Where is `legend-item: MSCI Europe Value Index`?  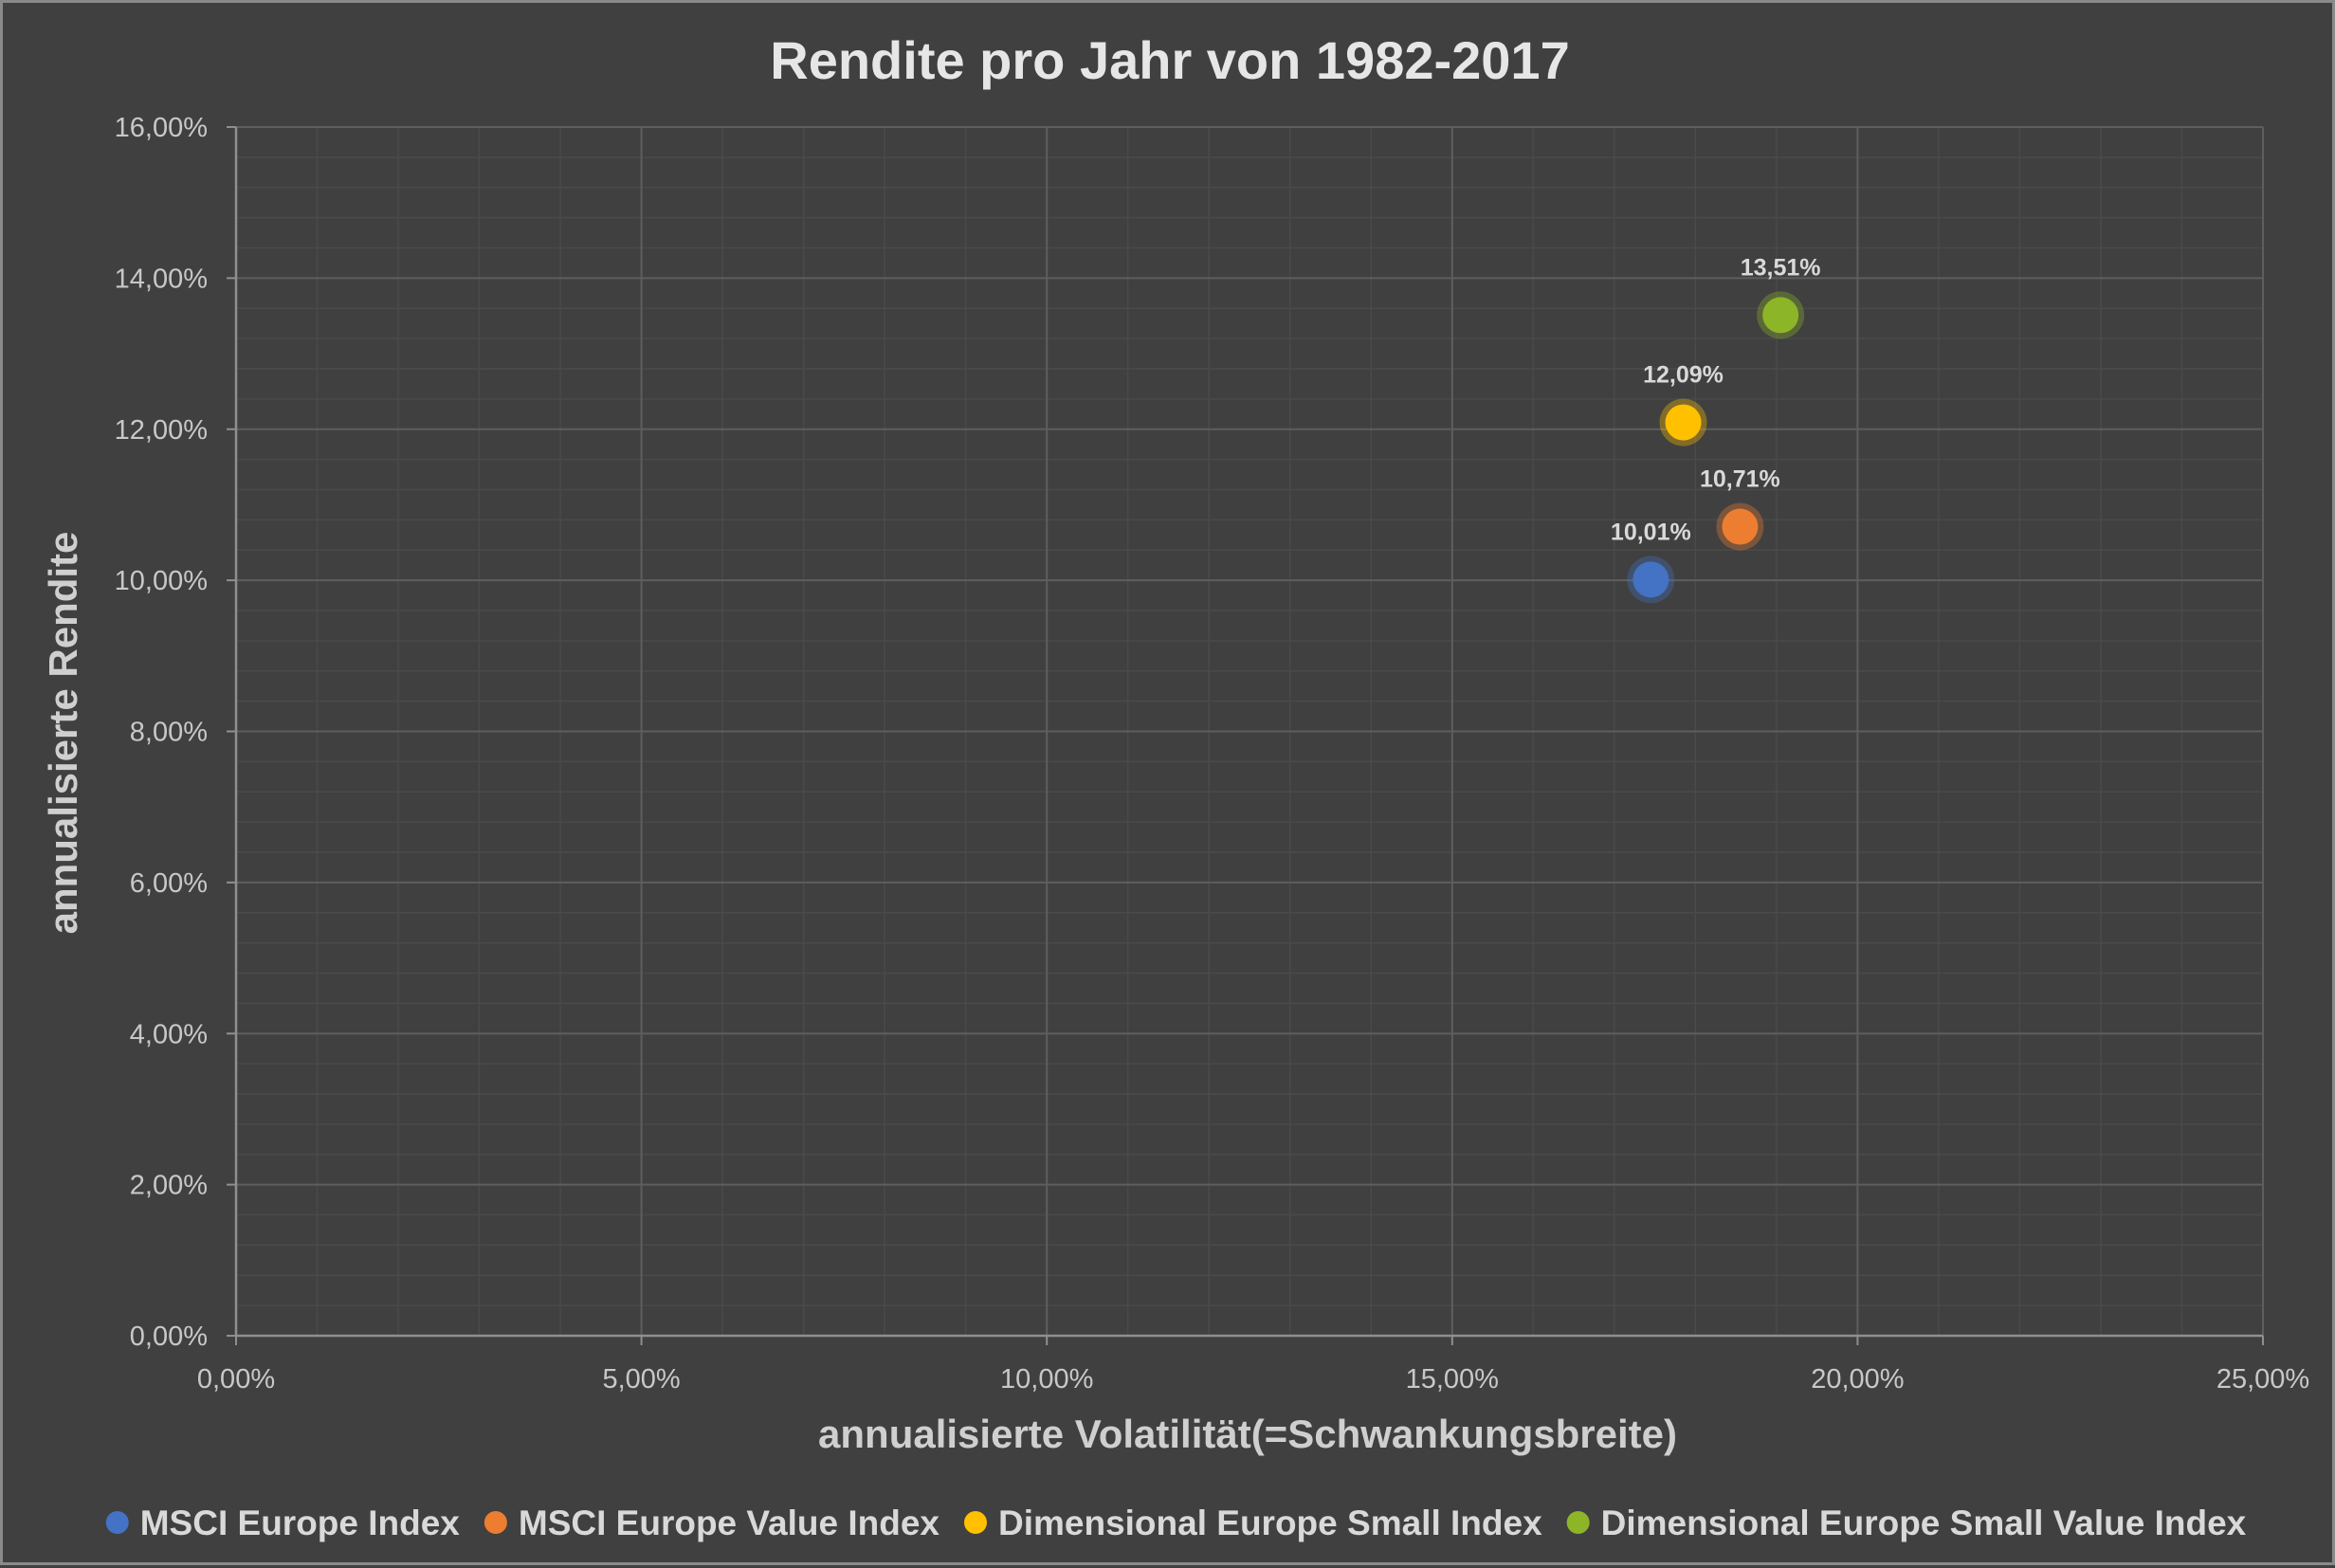
legend-item: MSCI Europe Value Index is located at coordinates (711, 1523).